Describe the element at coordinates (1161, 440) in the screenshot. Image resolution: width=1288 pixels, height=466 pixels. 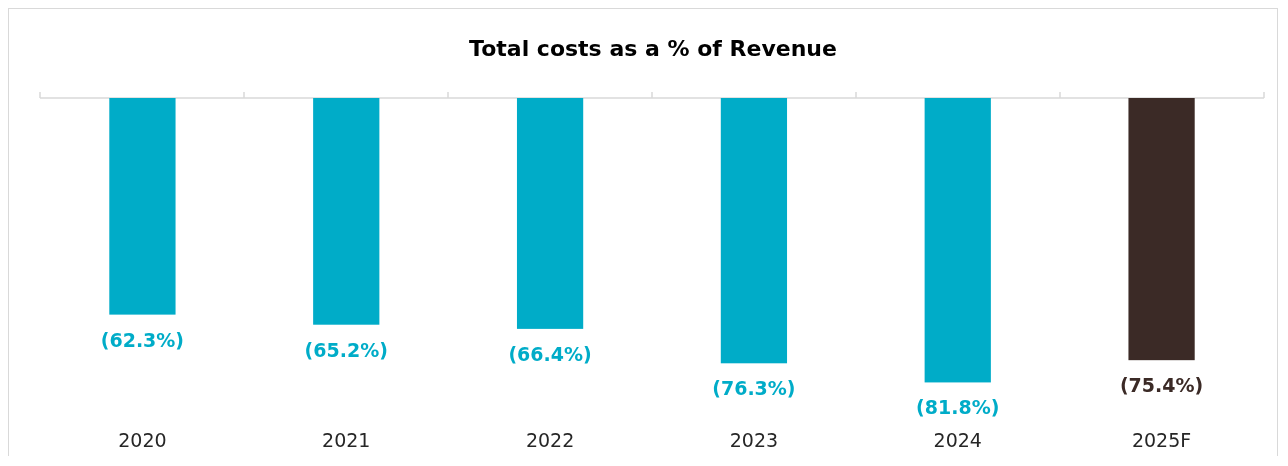
I see `x-tick-label: 2025F` at that location.